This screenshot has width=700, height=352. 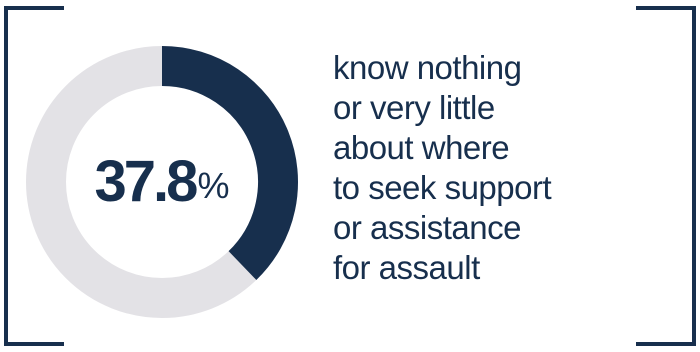 I want to click on caption-line: about where, so click(x=421, y=147).